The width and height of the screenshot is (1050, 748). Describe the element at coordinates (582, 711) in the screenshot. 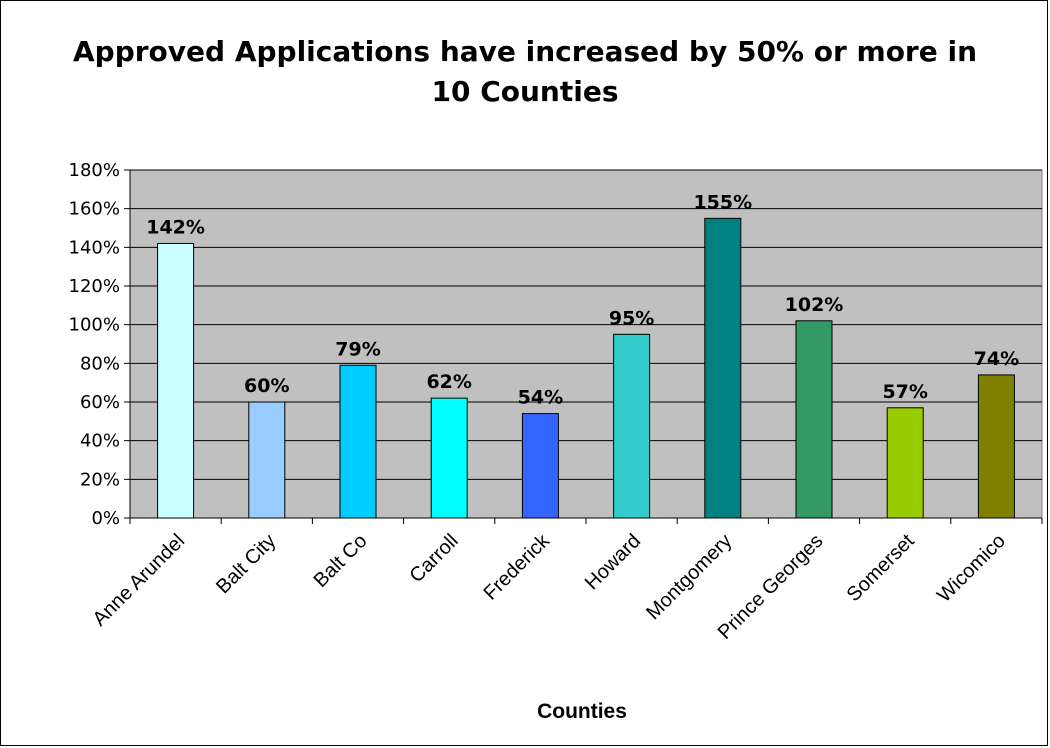

I see `x-axis-title: Counties` at that location.